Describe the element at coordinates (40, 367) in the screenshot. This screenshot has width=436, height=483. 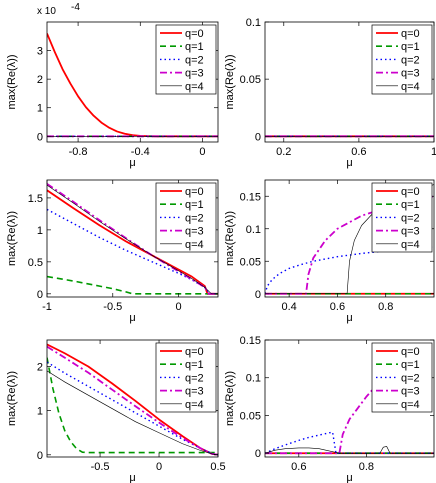
I see `y-tick-label: 2` at that location.